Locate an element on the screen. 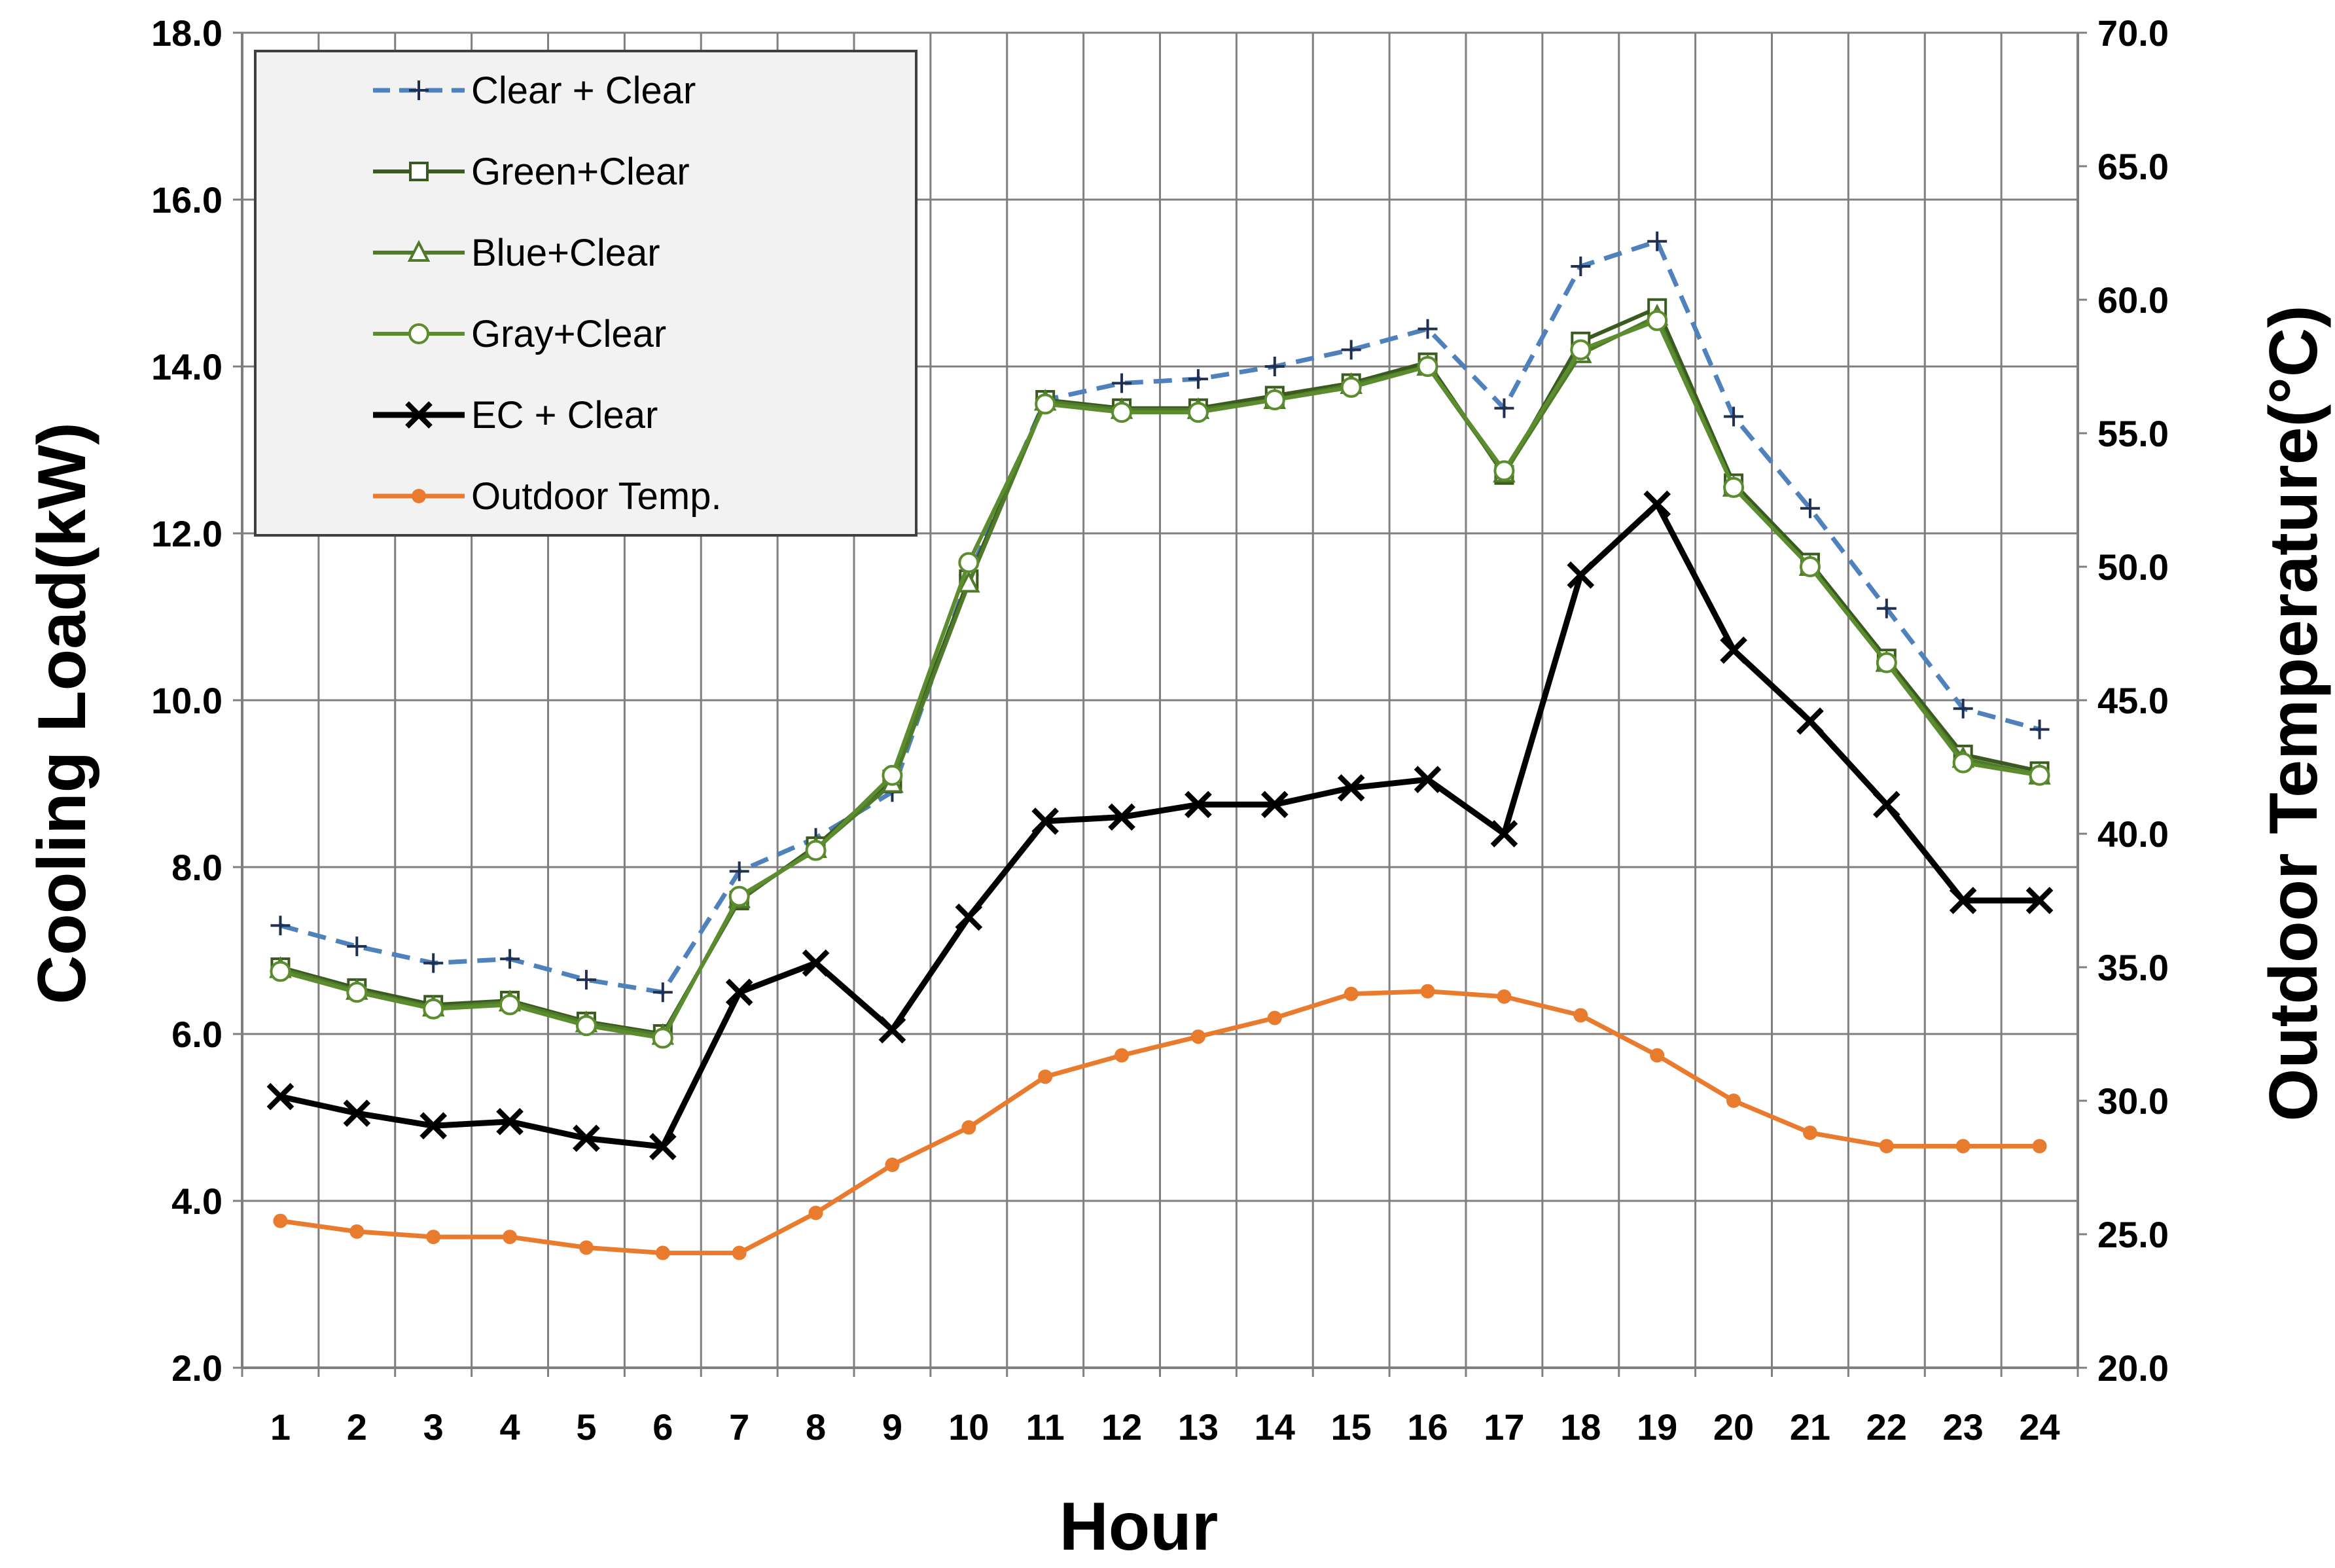 Image resolution: width=2335 pixels, height=1568 pixels. y2-tick-label: 35.0 is located at coordinates (2133, 968).